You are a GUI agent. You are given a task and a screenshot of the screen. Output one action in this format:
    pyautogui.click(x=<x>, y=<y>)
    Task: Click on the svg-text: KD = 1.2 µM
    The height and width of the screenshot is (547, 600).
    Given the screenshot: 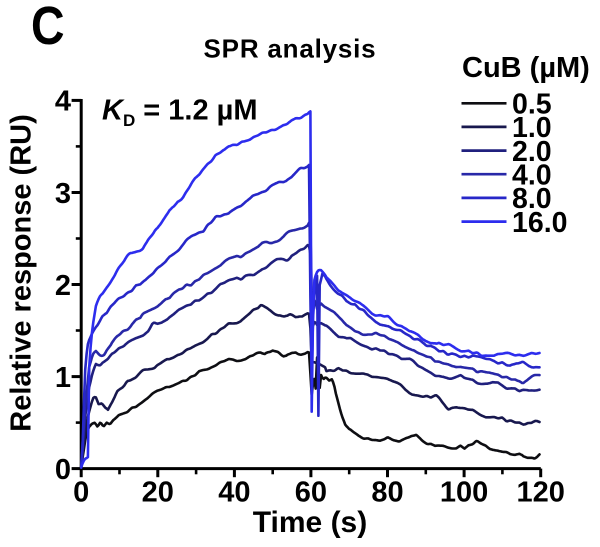 What is the action you would take?
    pyautogui.click(x=180, y=113)
    